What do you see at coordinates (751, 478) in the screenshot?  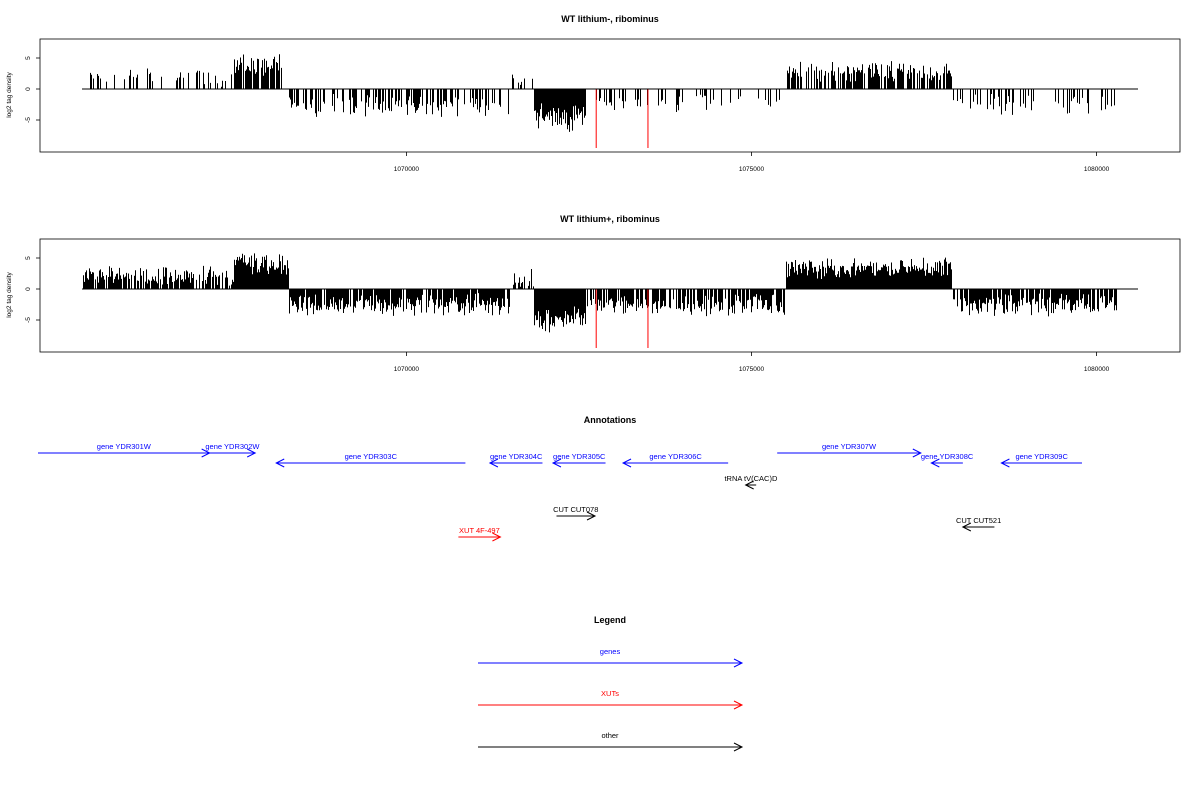 I see `feature-label: tRNA tV(CAC)D` at bounding box center [751, 478].